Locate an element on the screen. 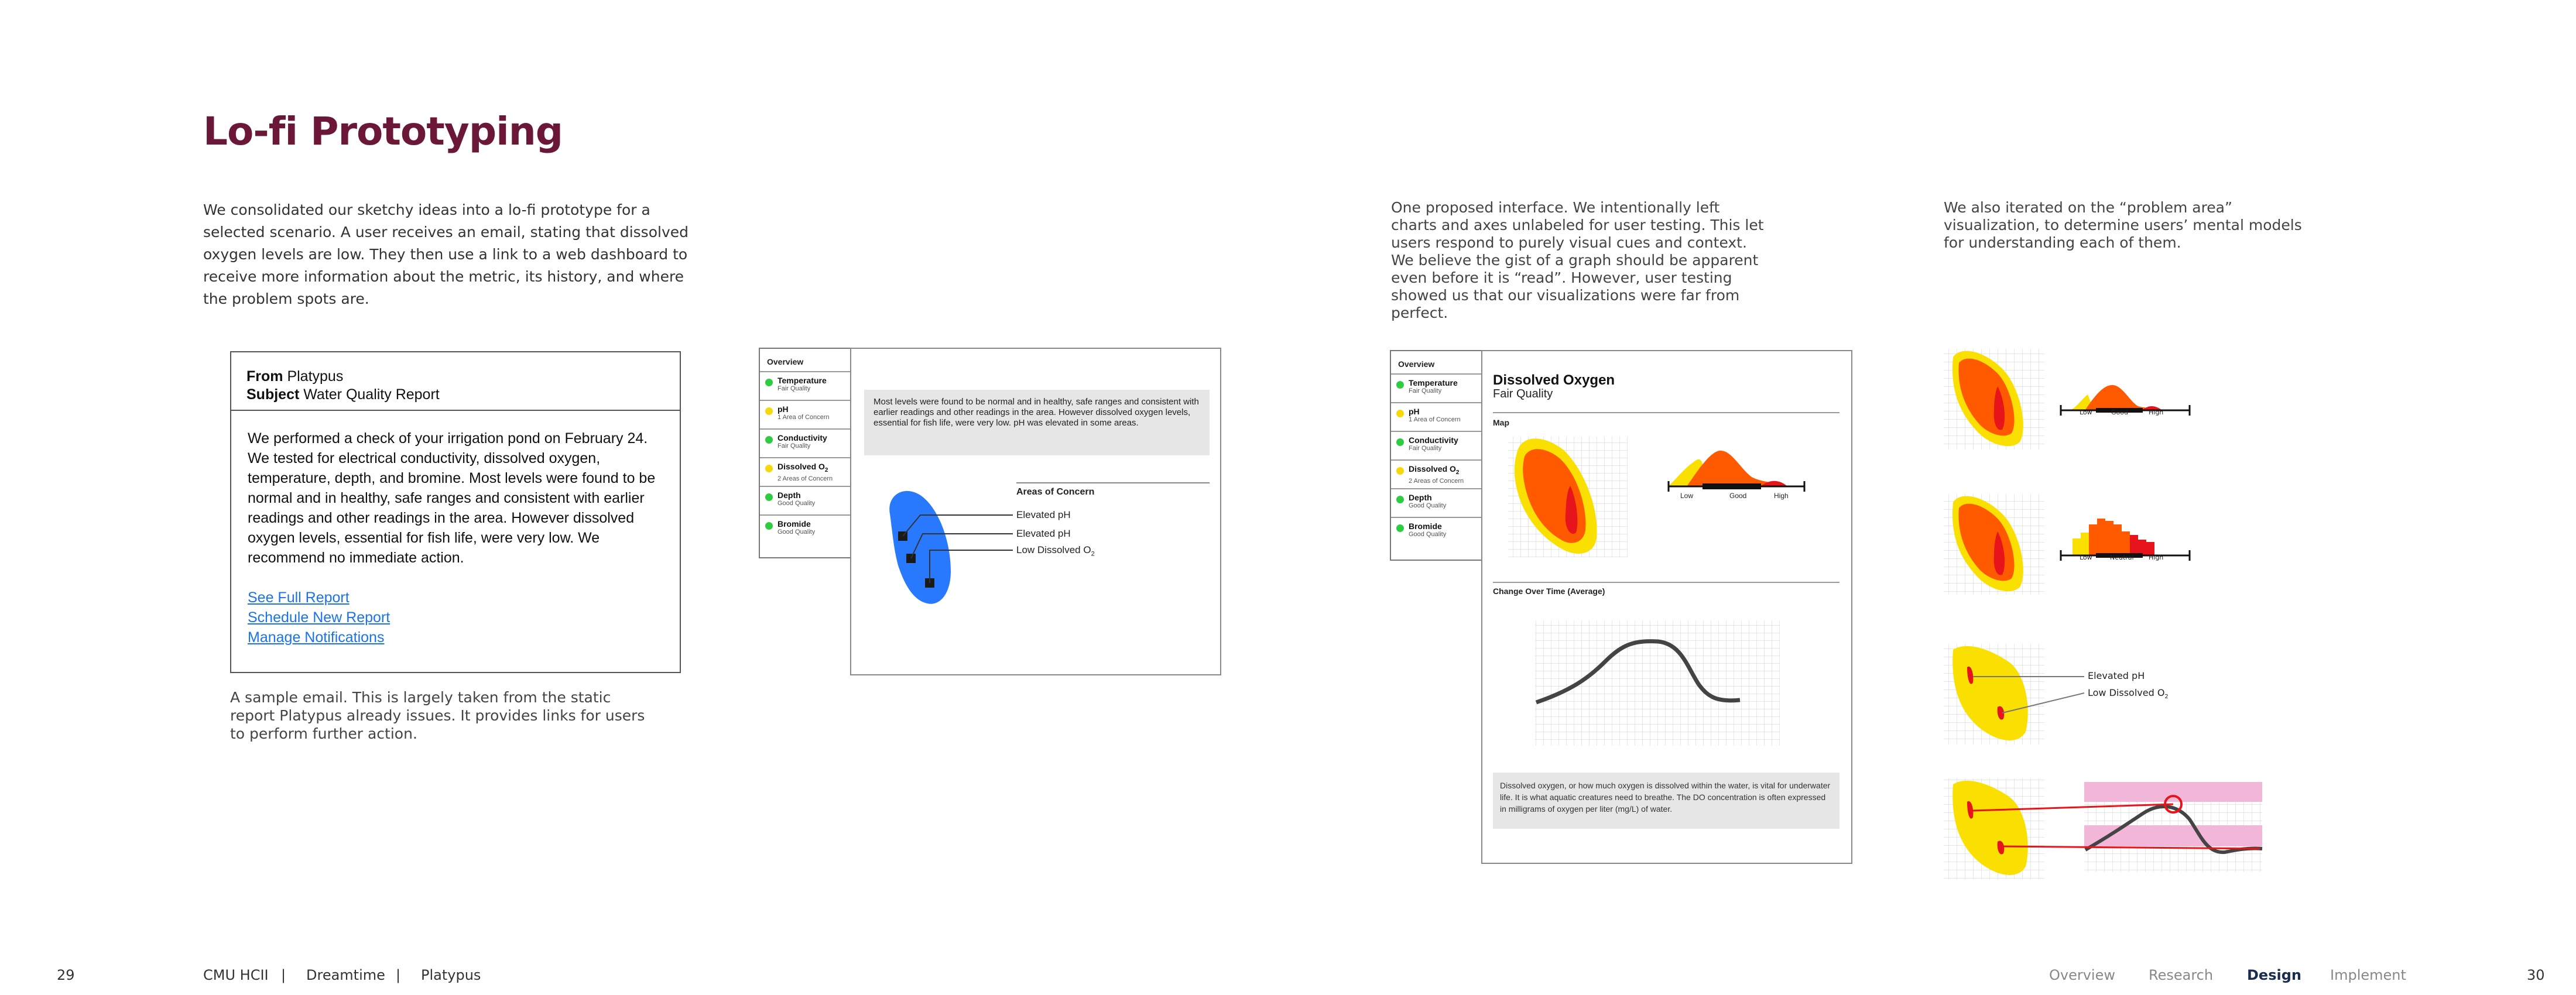 This screenshot has width=2576, height=995. nav-overview: Overview is located at coordinates (2082, 975).